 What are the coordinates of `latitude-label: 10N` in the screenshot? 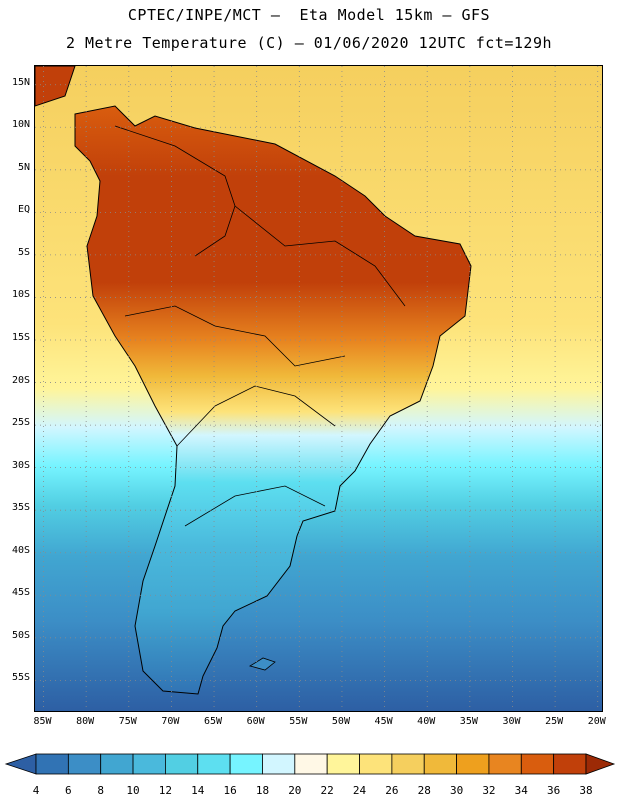 It's located at (20, 125).